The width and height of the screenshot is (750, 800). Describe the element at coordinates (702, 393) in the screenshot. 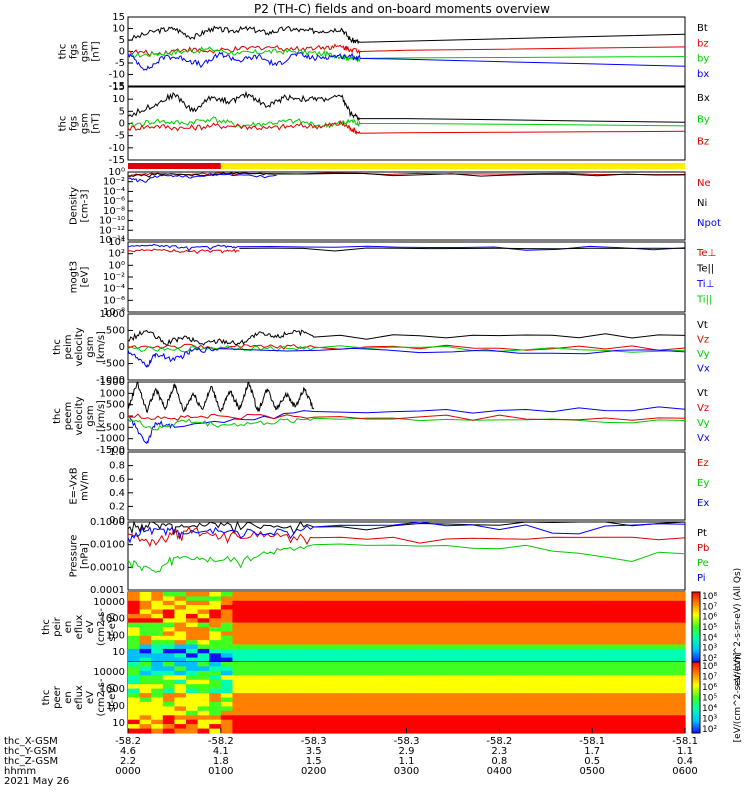

I see `legend-entry: Vt` at that location.